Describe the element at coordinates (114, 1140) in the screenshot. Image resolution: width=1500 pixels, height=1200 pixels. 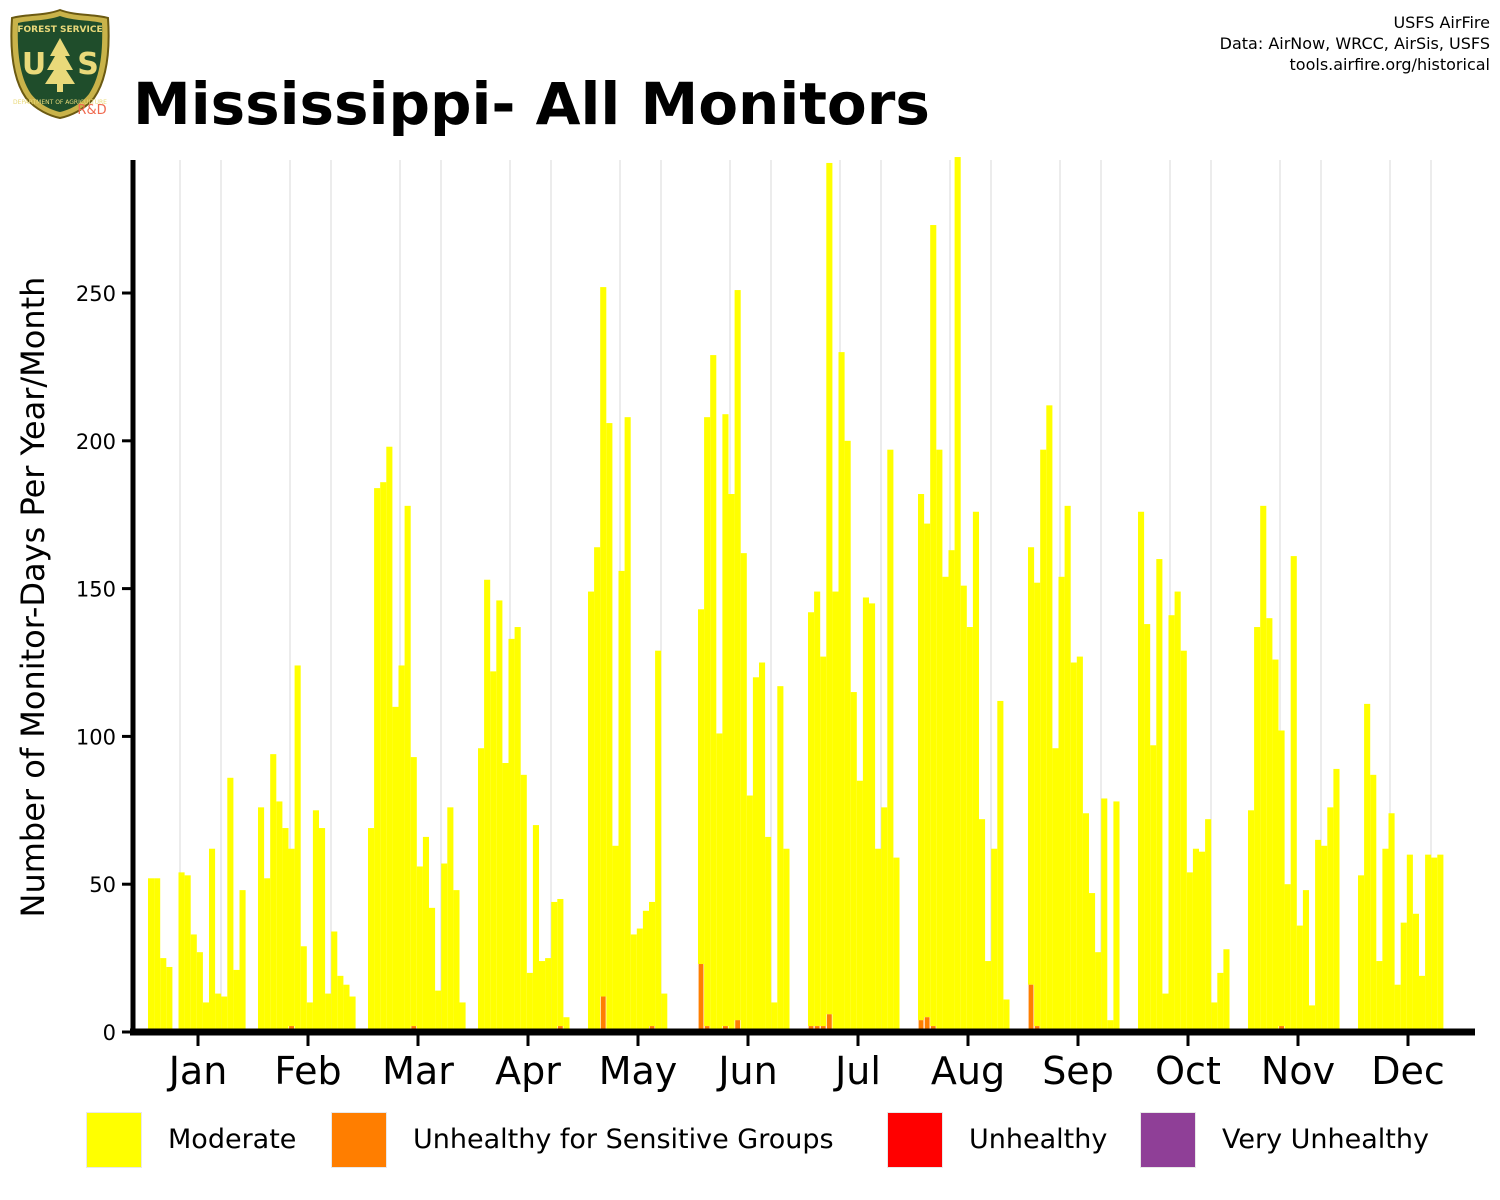
I see `legend-swatch-moderate` at that location.